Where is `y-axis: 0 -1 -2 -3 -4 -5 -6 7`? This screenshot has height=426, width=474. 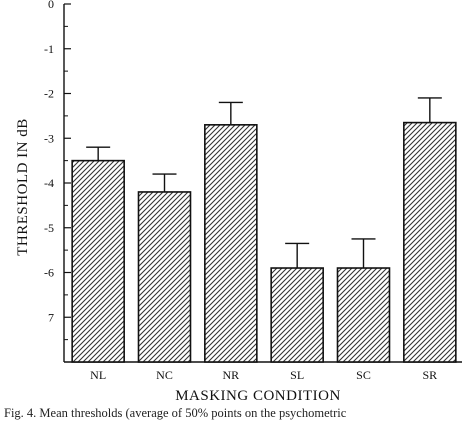 y-axis: 0 -1 -2 -3 -4 -5 -6 7 is located at coordinates (57, 181).